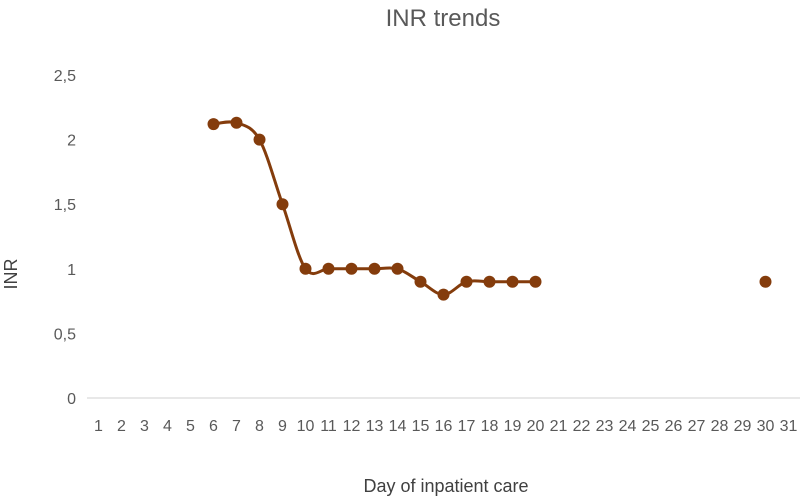 Image resolution: width=810 pixels, height=502 pixels. What do you see at coordinates (65, 334) in the screenshot?
I see `y-tick-label: 0,5` at bounding box center [65, 334].